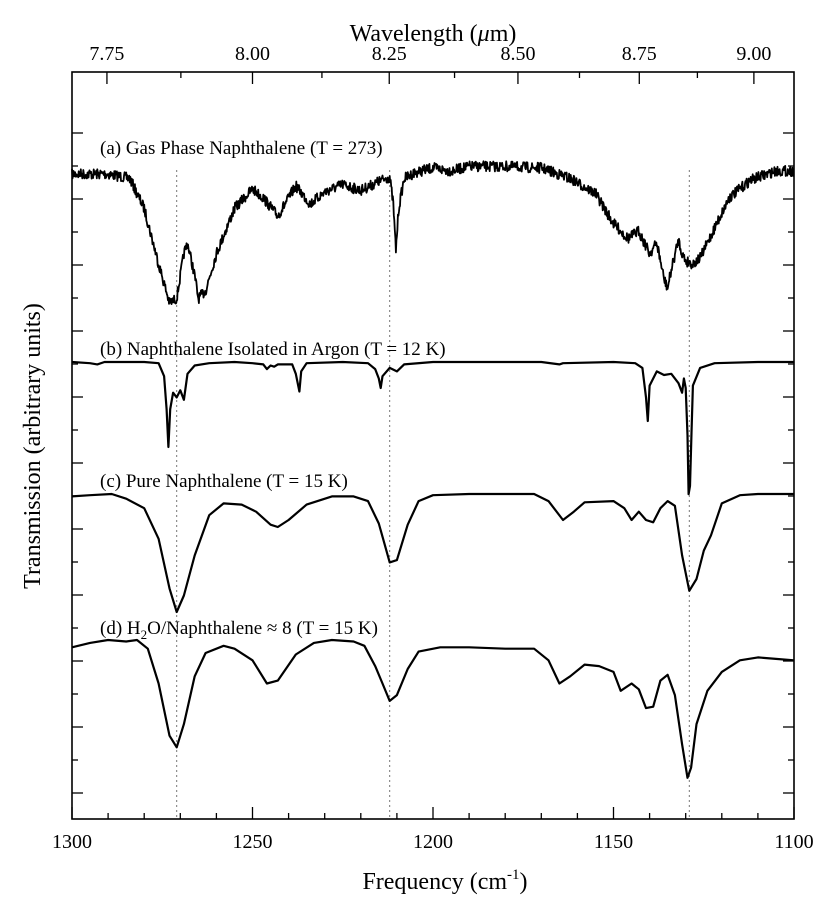  Describe the element at coordinates (106, 54) in the screenshot. I see `top-tick-label: 7.75` at that location.